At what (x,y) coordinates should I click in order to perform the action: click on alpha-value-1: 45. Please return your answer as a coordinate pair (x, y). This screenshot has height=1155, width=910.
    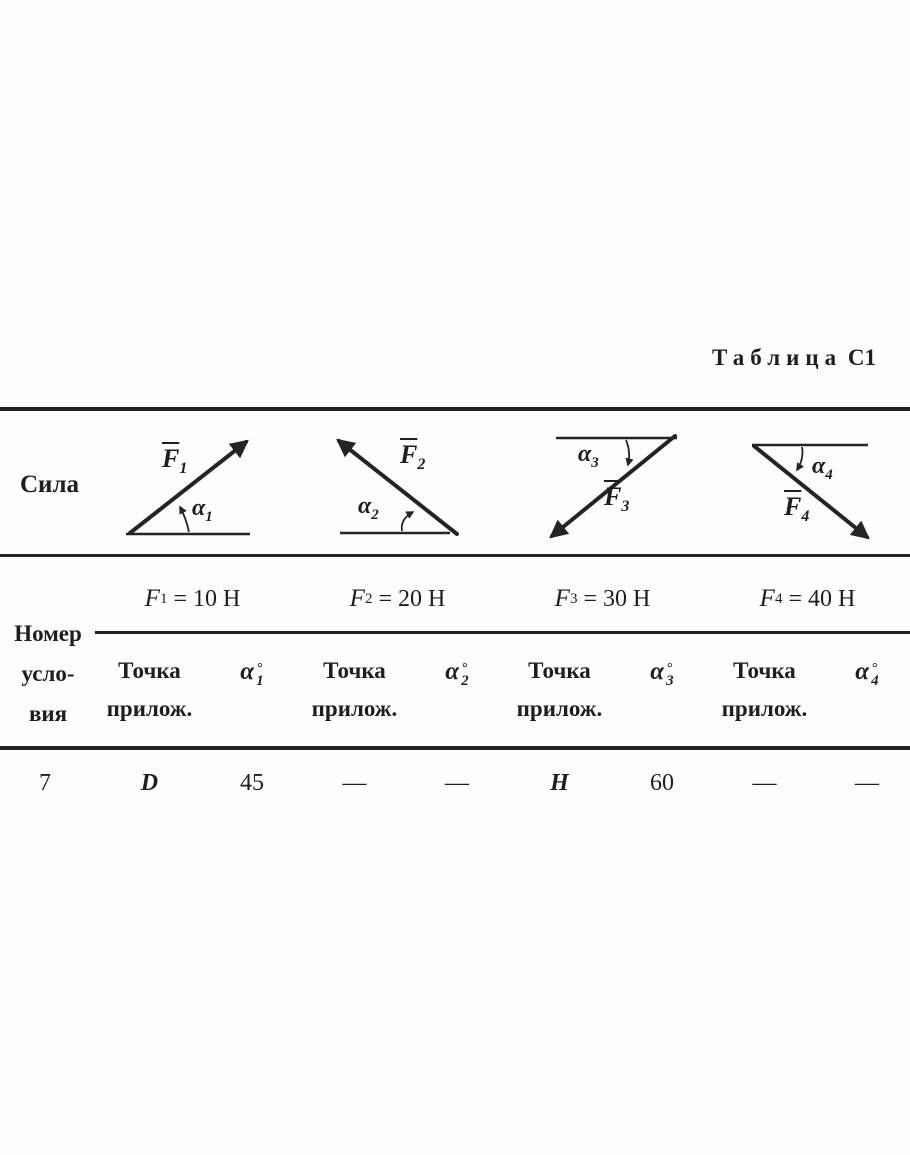
    Looking at the image, I should click on (251, 783).